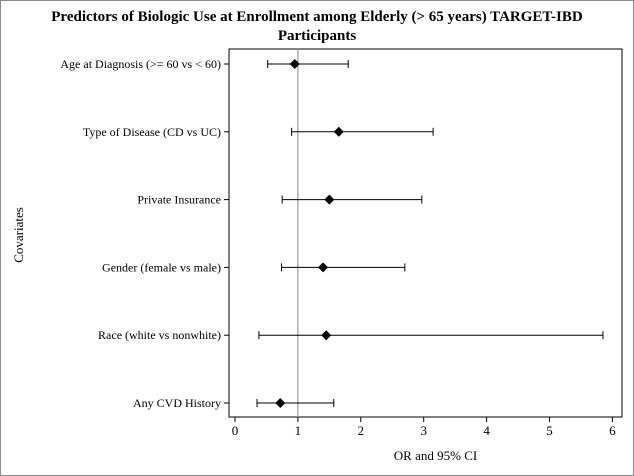  What do you see at coordinates (361, 430) in the screenshot?
I see `x-tick-label: 2` at bounding box center [361, 430].